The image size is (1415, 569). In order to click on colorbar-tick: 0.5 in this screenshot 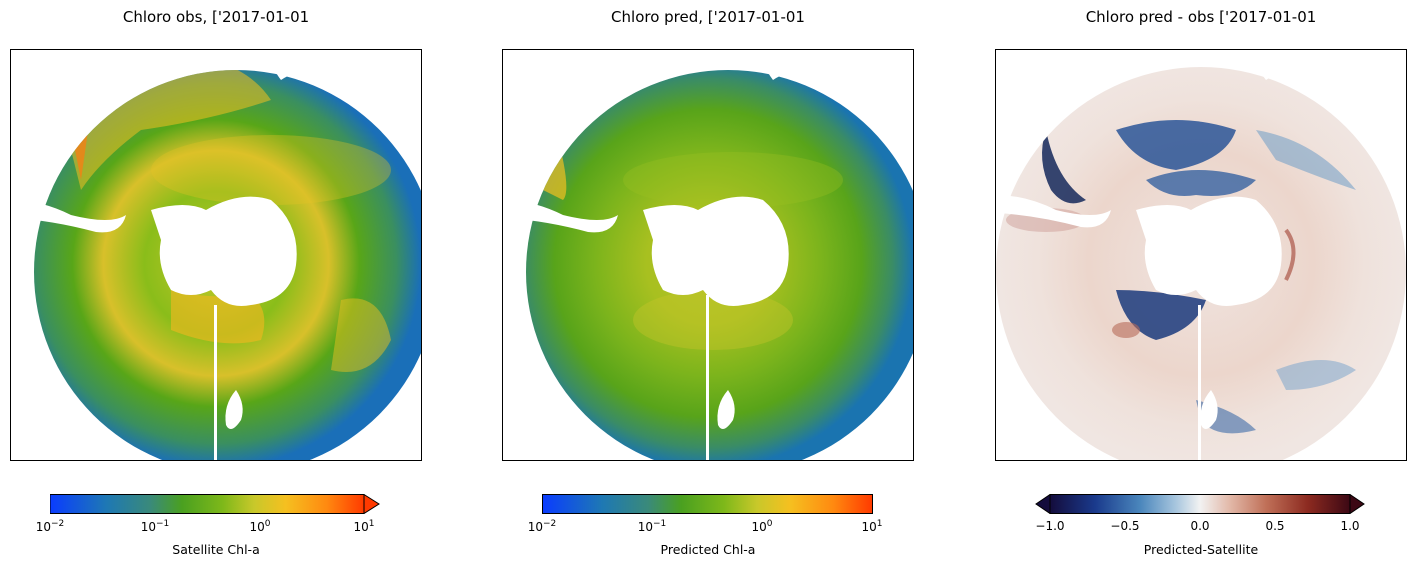, I will do `click(1275, 526)`.